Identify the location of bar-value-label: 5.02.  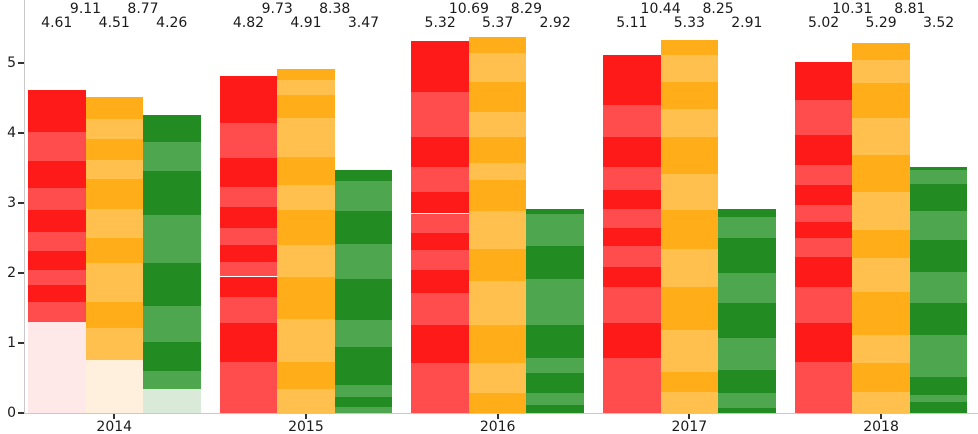
(823, 23).